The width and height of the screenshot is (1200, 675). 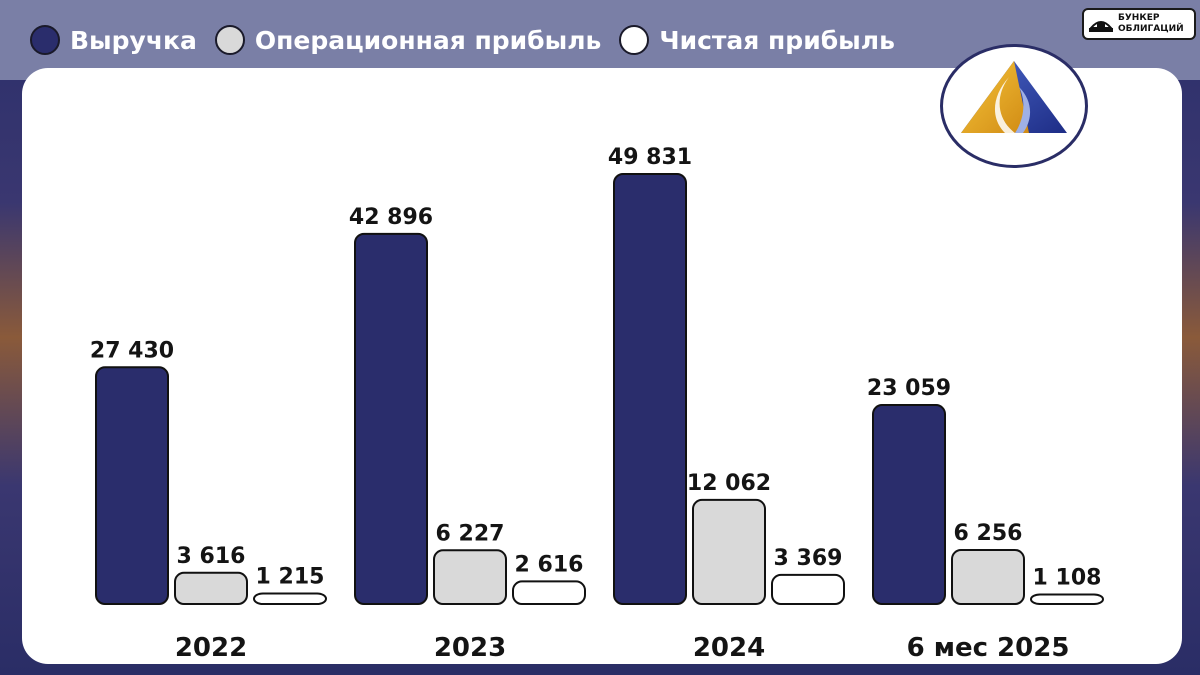 What do you see at coordinates (45, 40) in the screenshot?
I see `legend-dot-revenue` at bounding box center [45, 40].